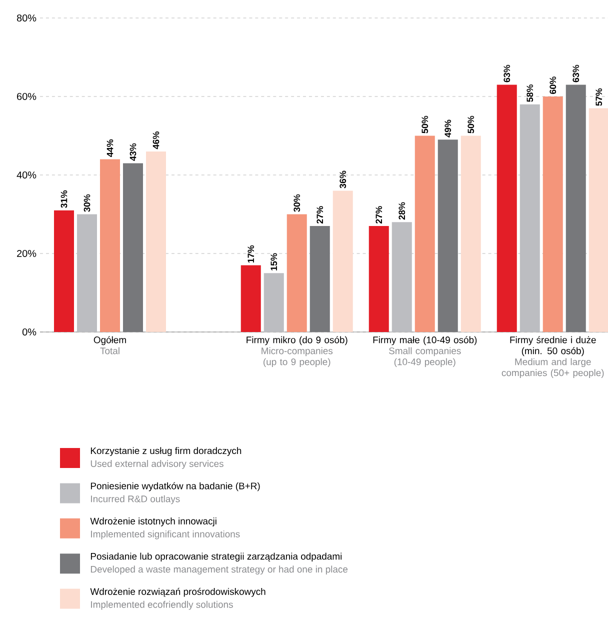 The height and width of the screenshot is (639, 608). I want to click on text: Used external advisory services, so click(157, 464).